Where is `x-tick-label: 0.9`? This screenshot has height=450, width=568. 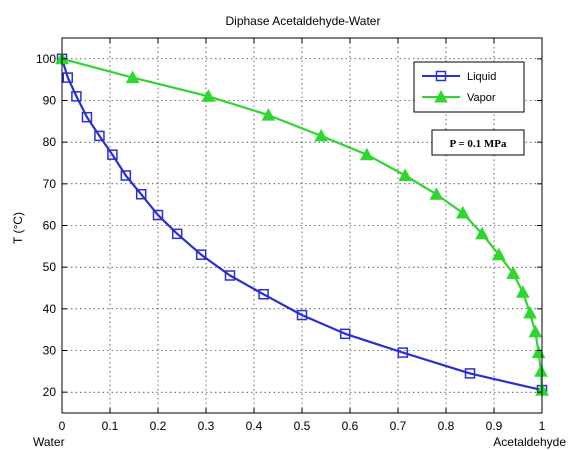 x-tick-label: 0.9 is located at coordinates (494, 426).